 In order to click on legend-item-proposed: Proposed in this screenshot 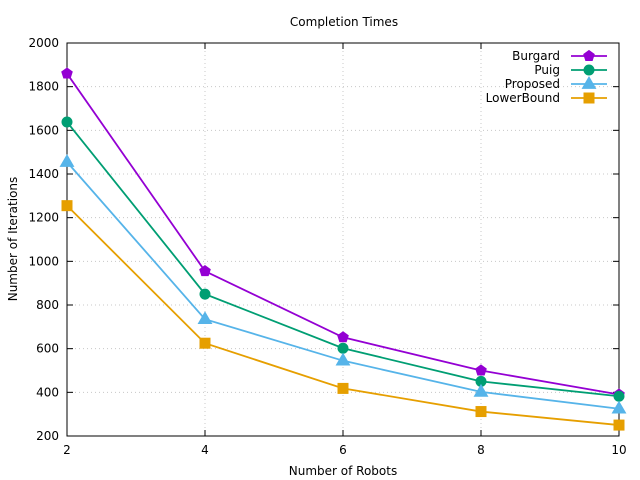, I will do `click(556, 83)`.